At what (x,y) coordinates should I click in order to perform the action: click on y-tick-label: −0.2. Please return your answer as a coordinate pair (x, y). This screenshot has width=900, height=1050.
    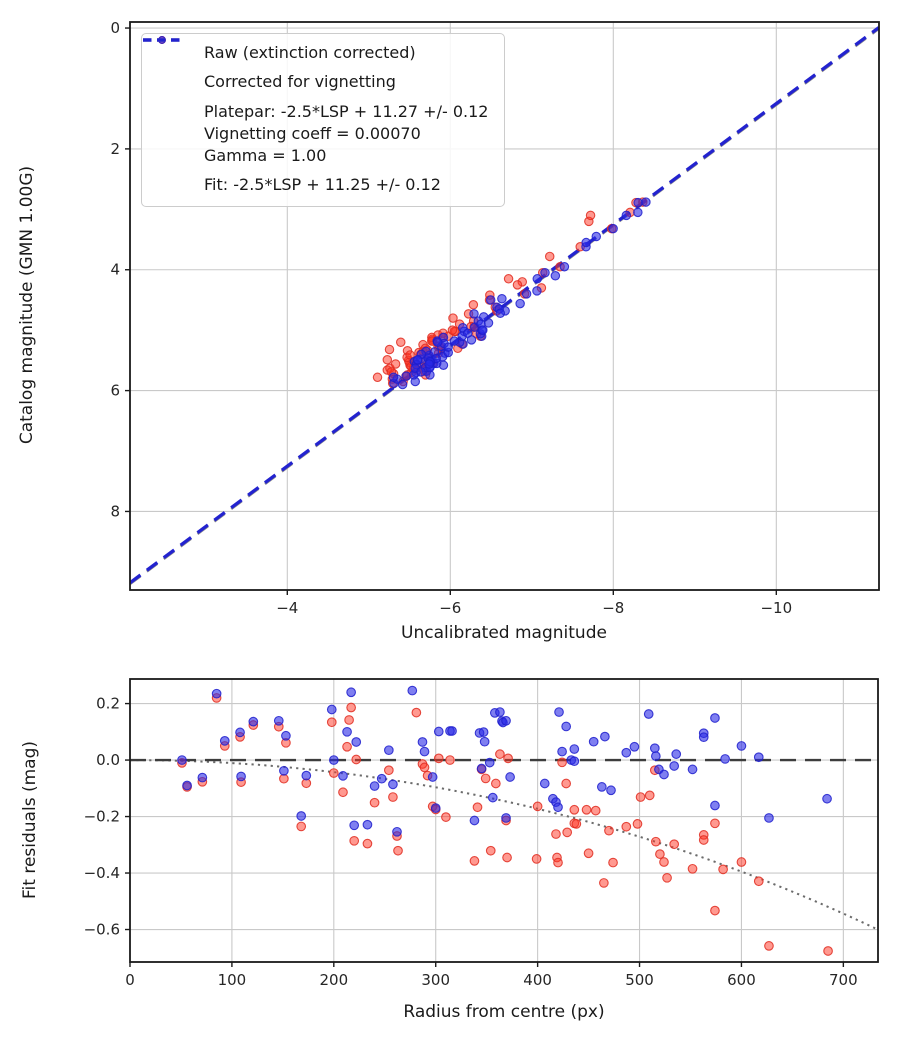
    Looking at the image, I should click on (102, 817).